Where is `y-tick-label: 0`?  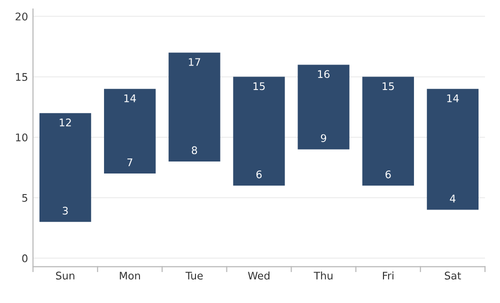
y-tick-label: 0 is located at coordinates (25, 258).